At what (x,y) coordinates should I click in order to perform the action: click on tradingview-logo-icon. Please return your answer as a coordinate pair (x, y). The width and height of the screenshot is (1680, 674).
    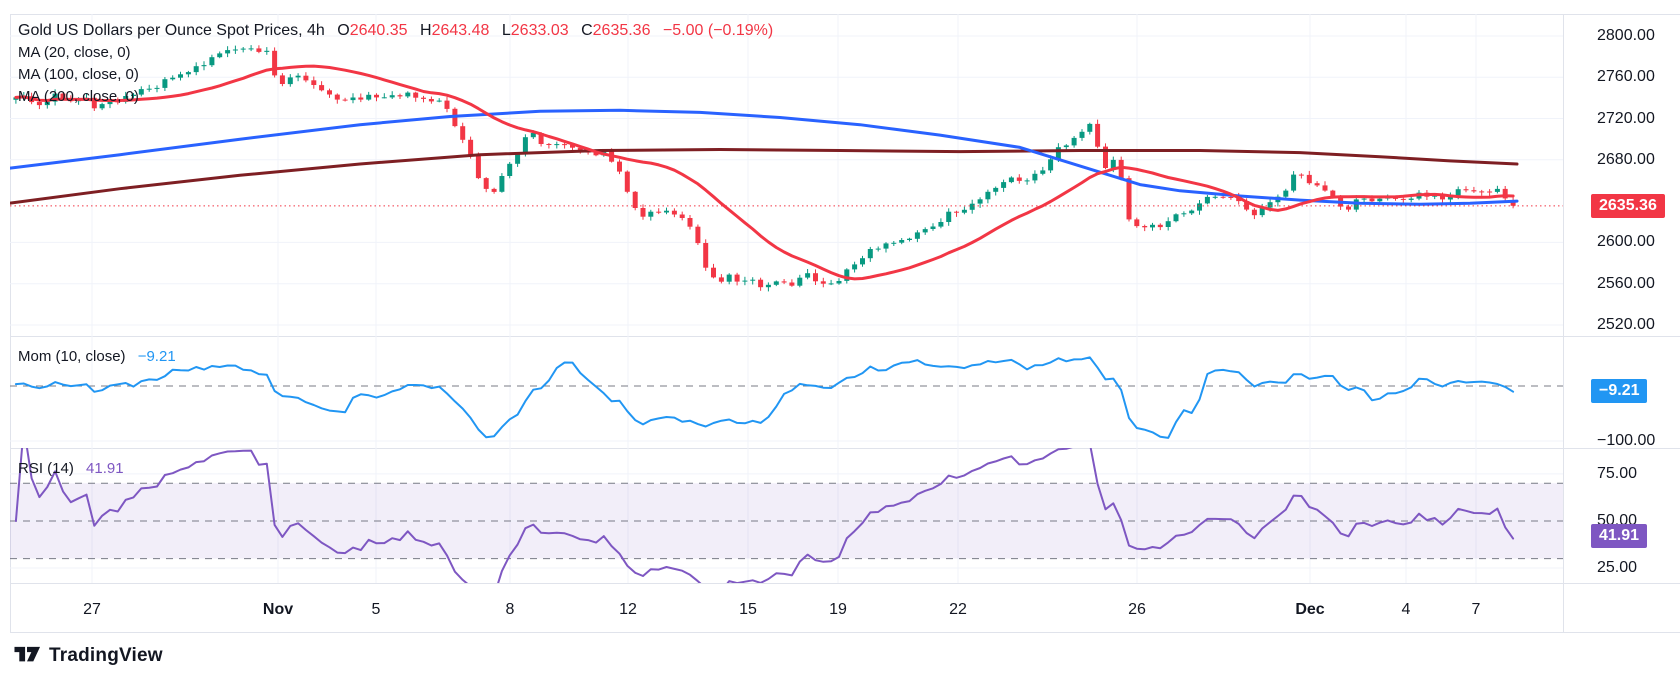
    Looking at the image, I should click on (27, 656).